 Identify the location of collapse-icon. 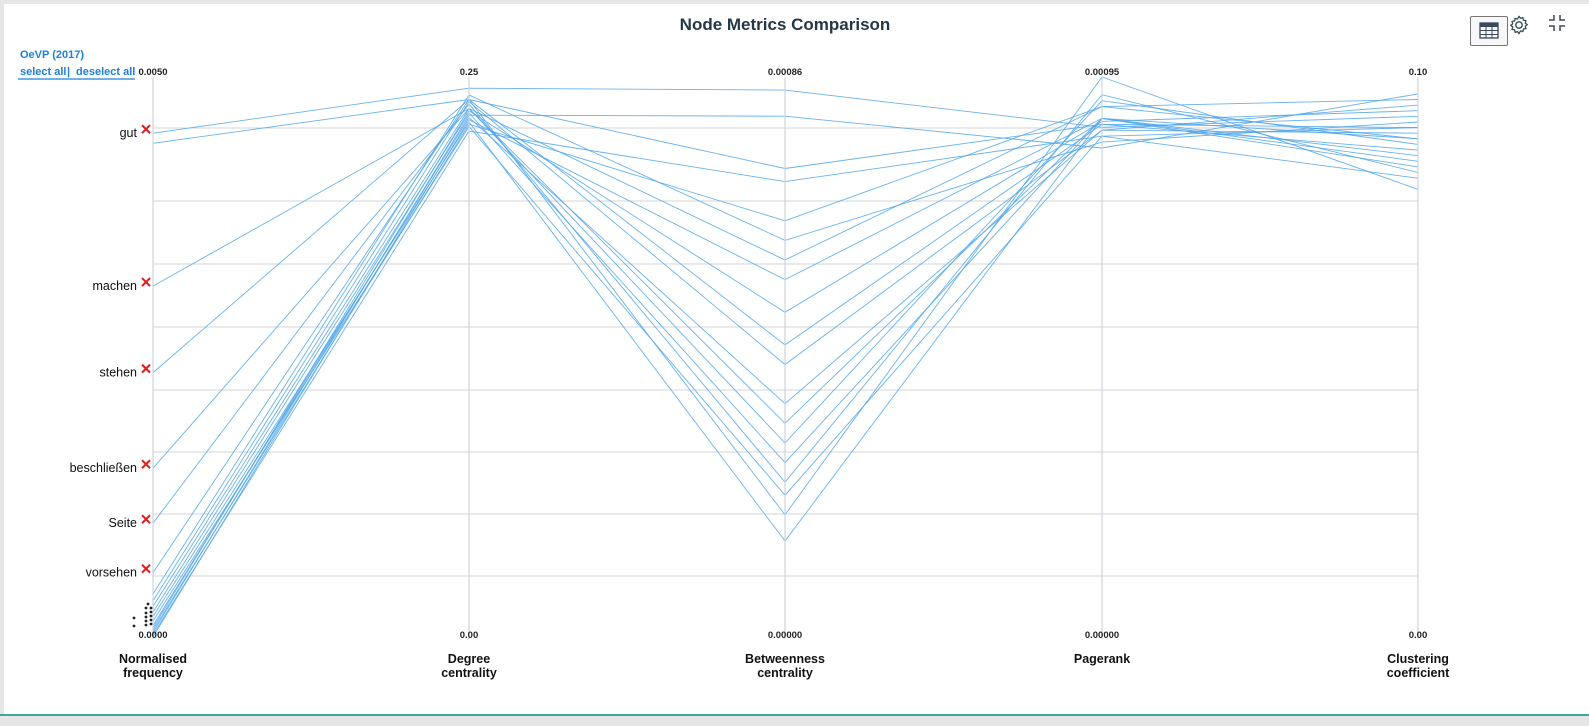
(1557, 23).